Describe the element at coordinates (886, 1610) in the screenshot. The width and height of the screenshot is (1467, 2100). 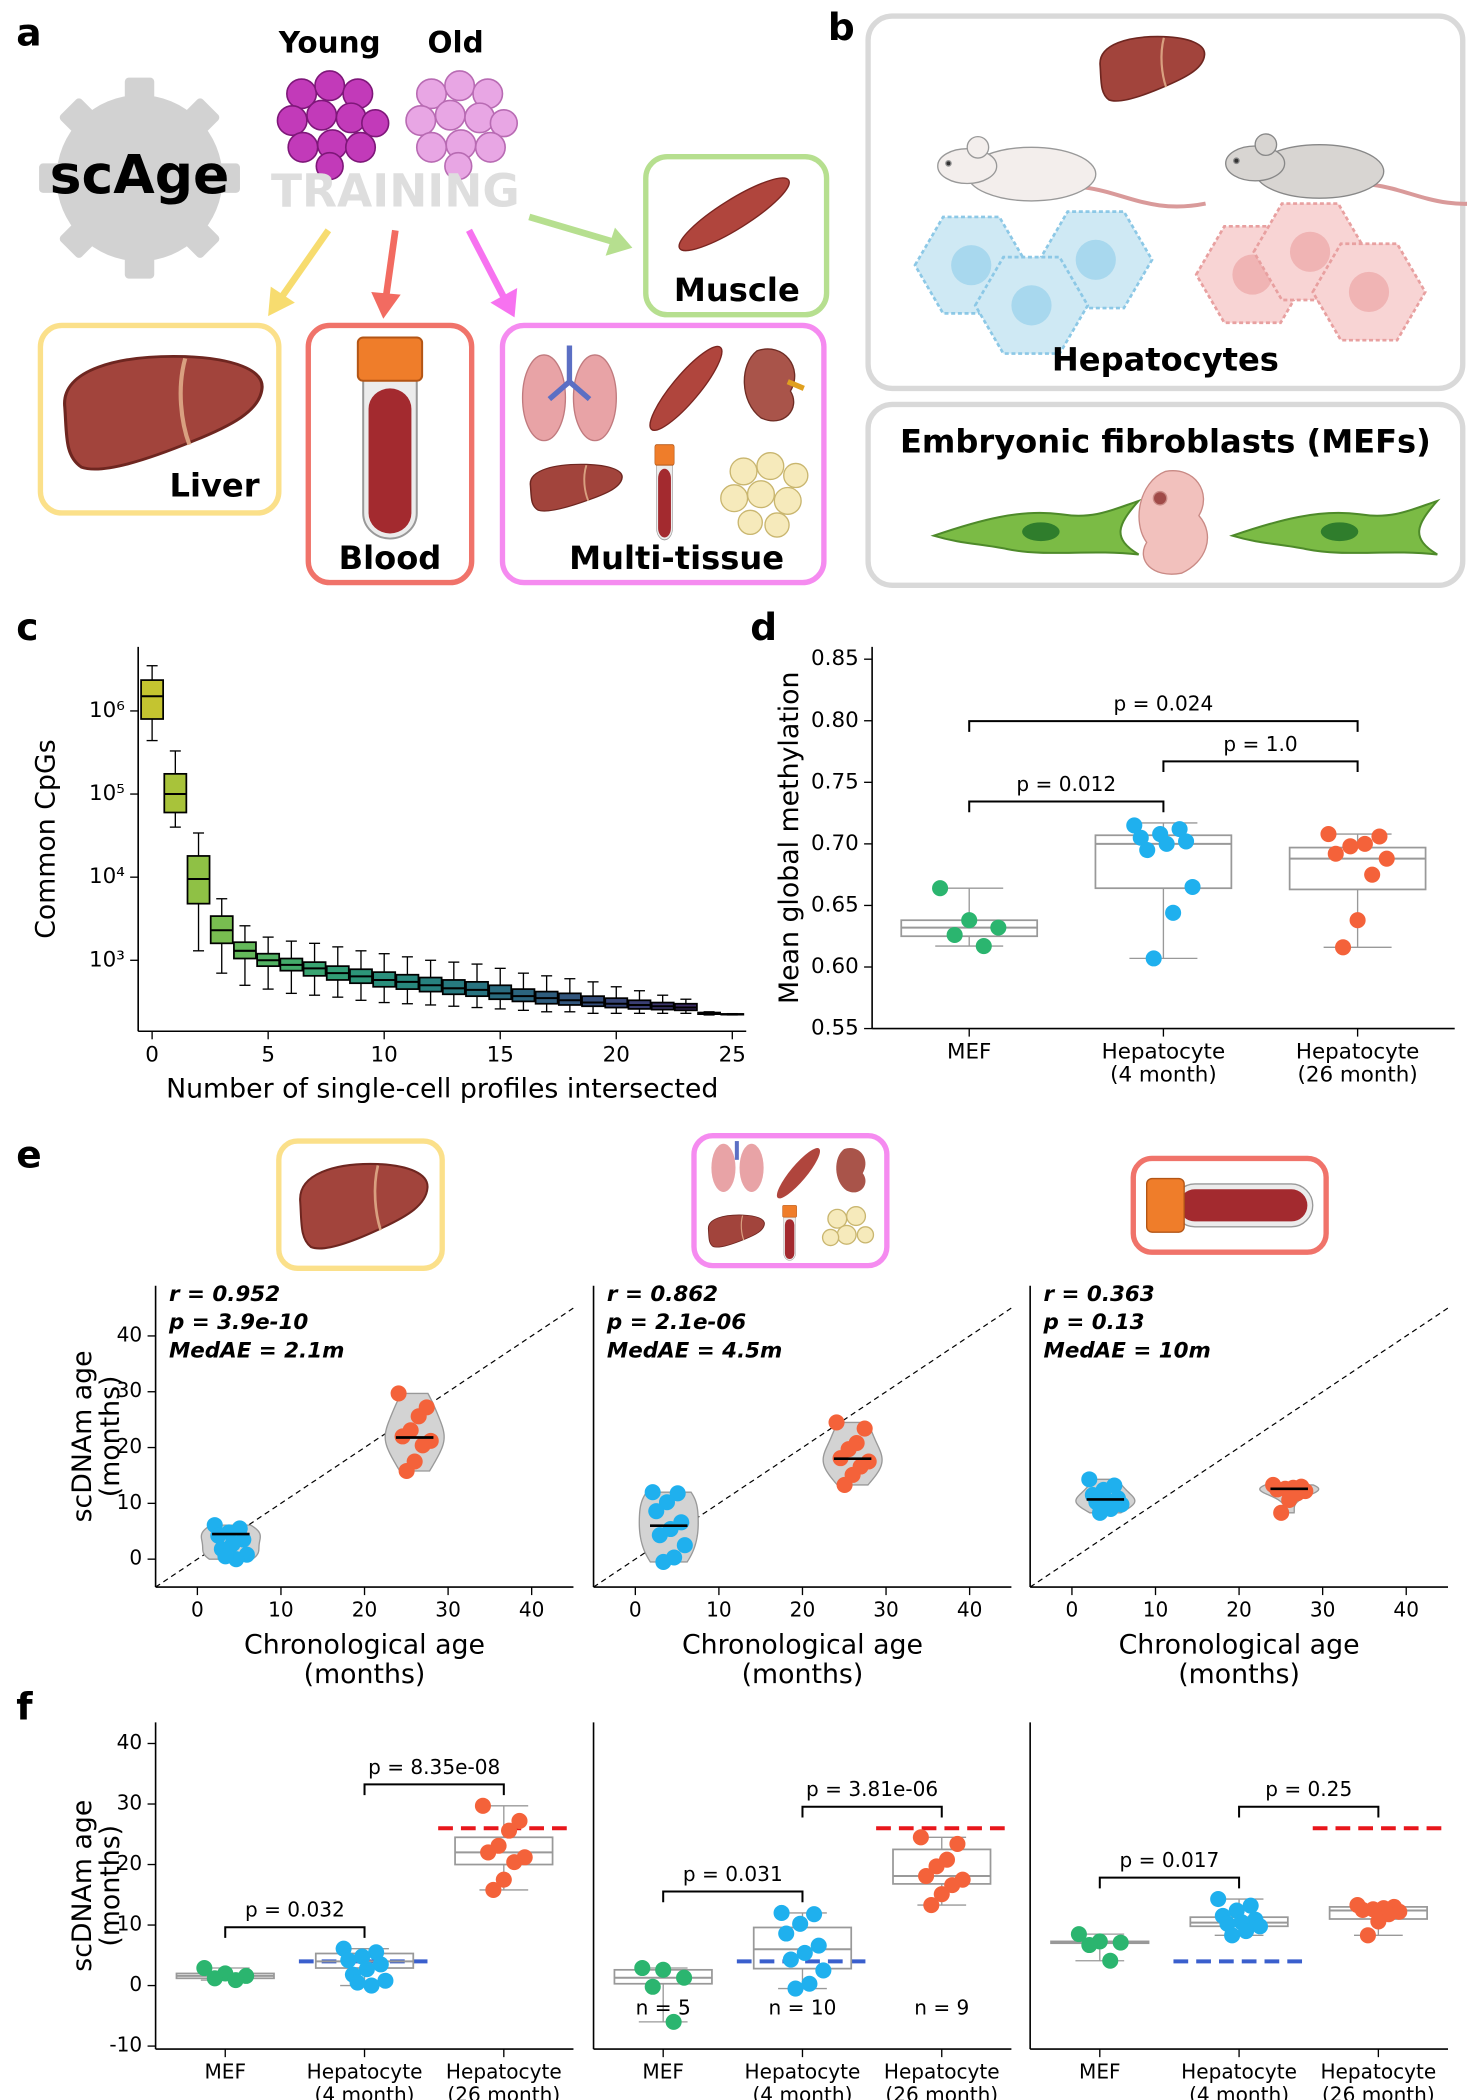
I see `x-tick-label: 30` at that location.